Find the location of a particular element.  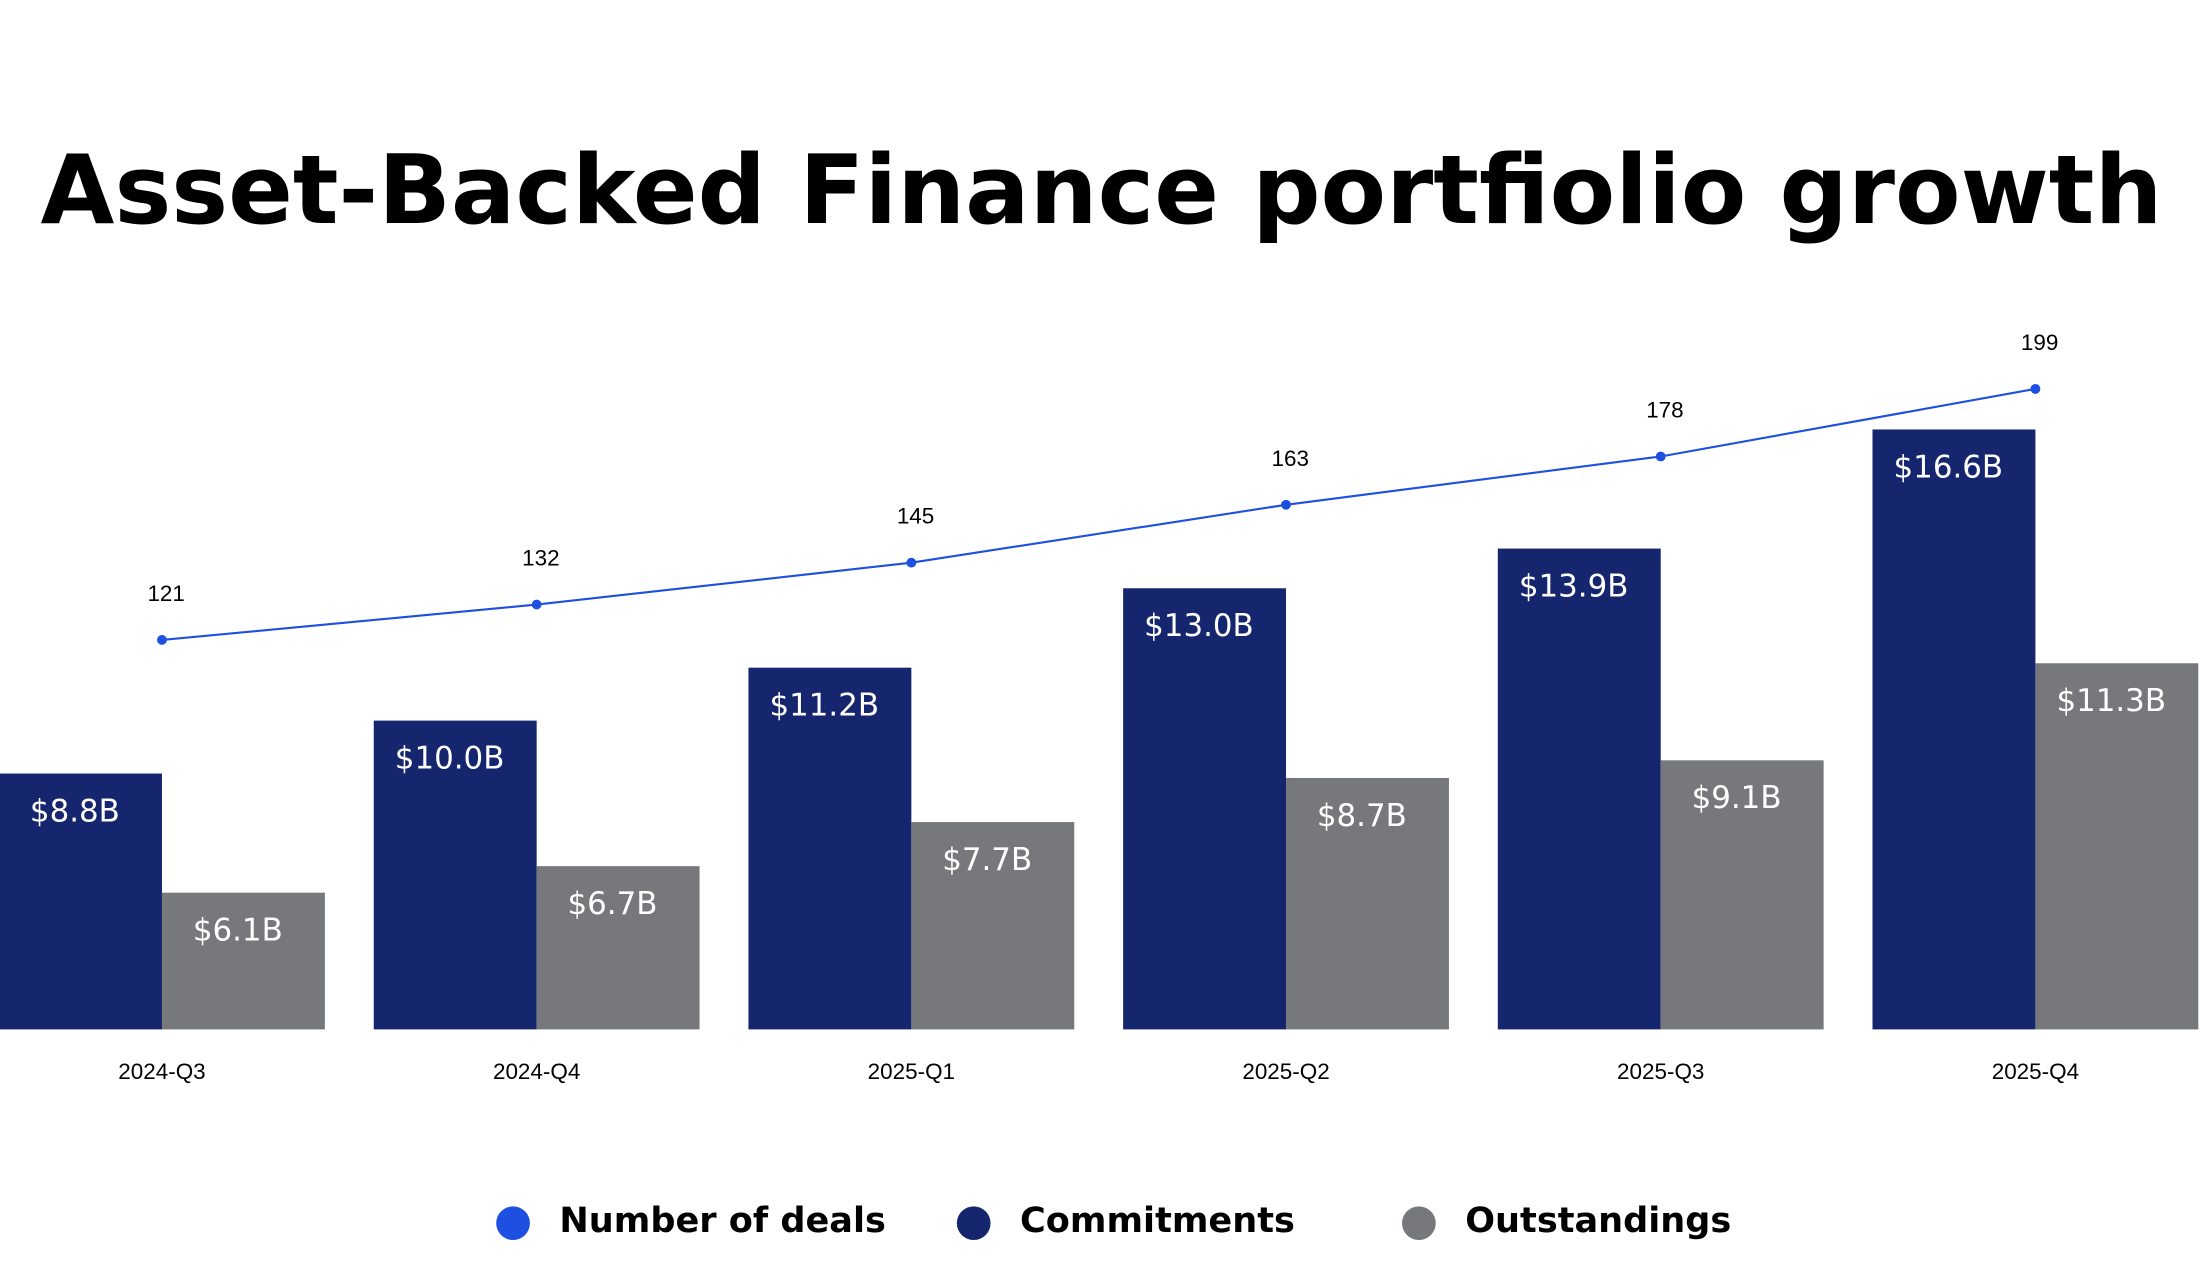

bar-value-label: $11.2B is located at coordinates (824, 705).